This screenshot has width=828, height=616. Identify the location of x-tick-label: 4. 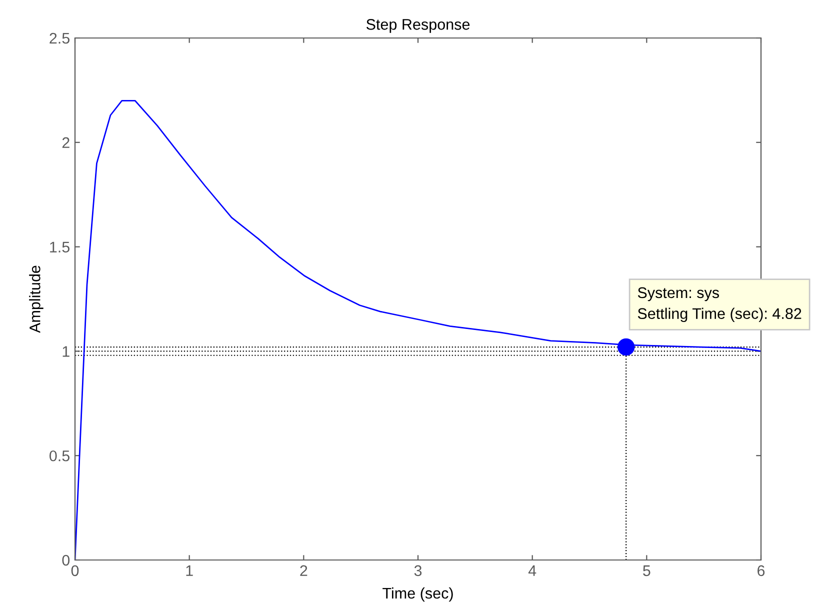
(532, 570).